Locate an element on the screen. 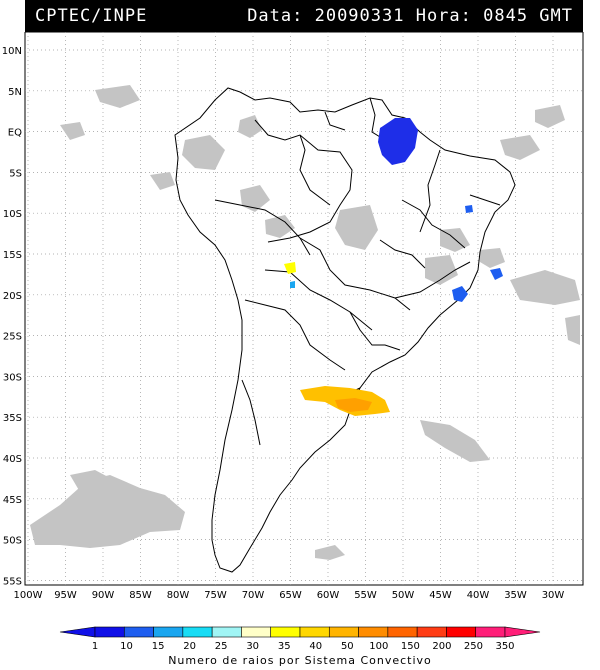  legend-tick-label: 35 is located at coordinates (284, 646).